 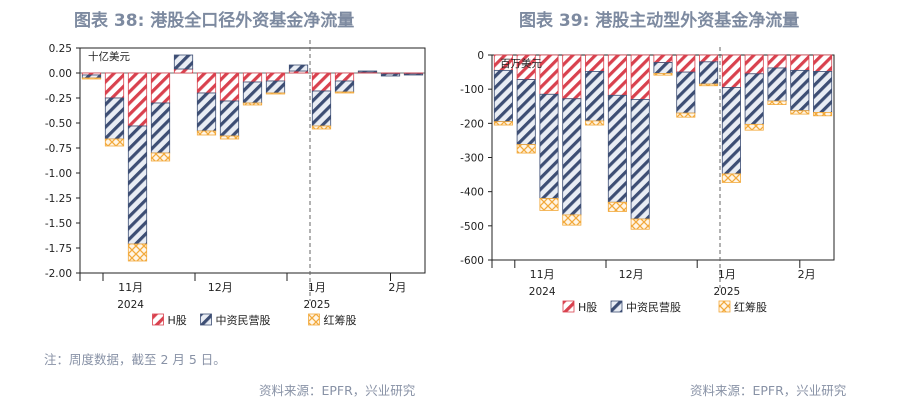 I want to click on y-tick-label: 0.25, so click(x=60, y=49).